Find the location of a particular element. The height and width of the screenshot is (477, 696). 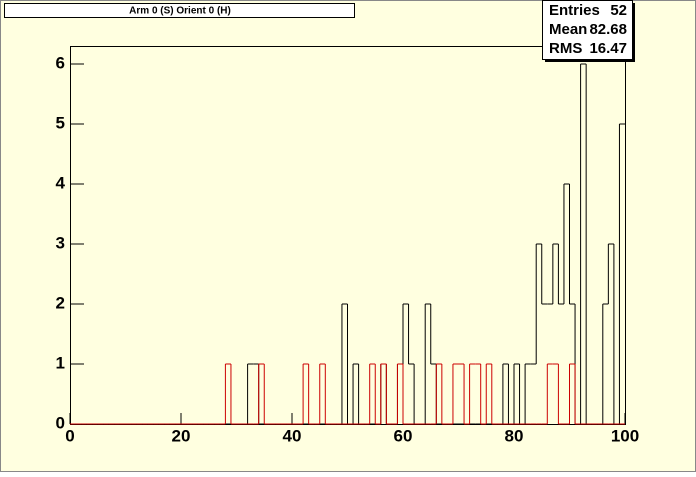

chart-title: Arm 0 (S) Orient 0 (H) is located at coordinates (180, 11).